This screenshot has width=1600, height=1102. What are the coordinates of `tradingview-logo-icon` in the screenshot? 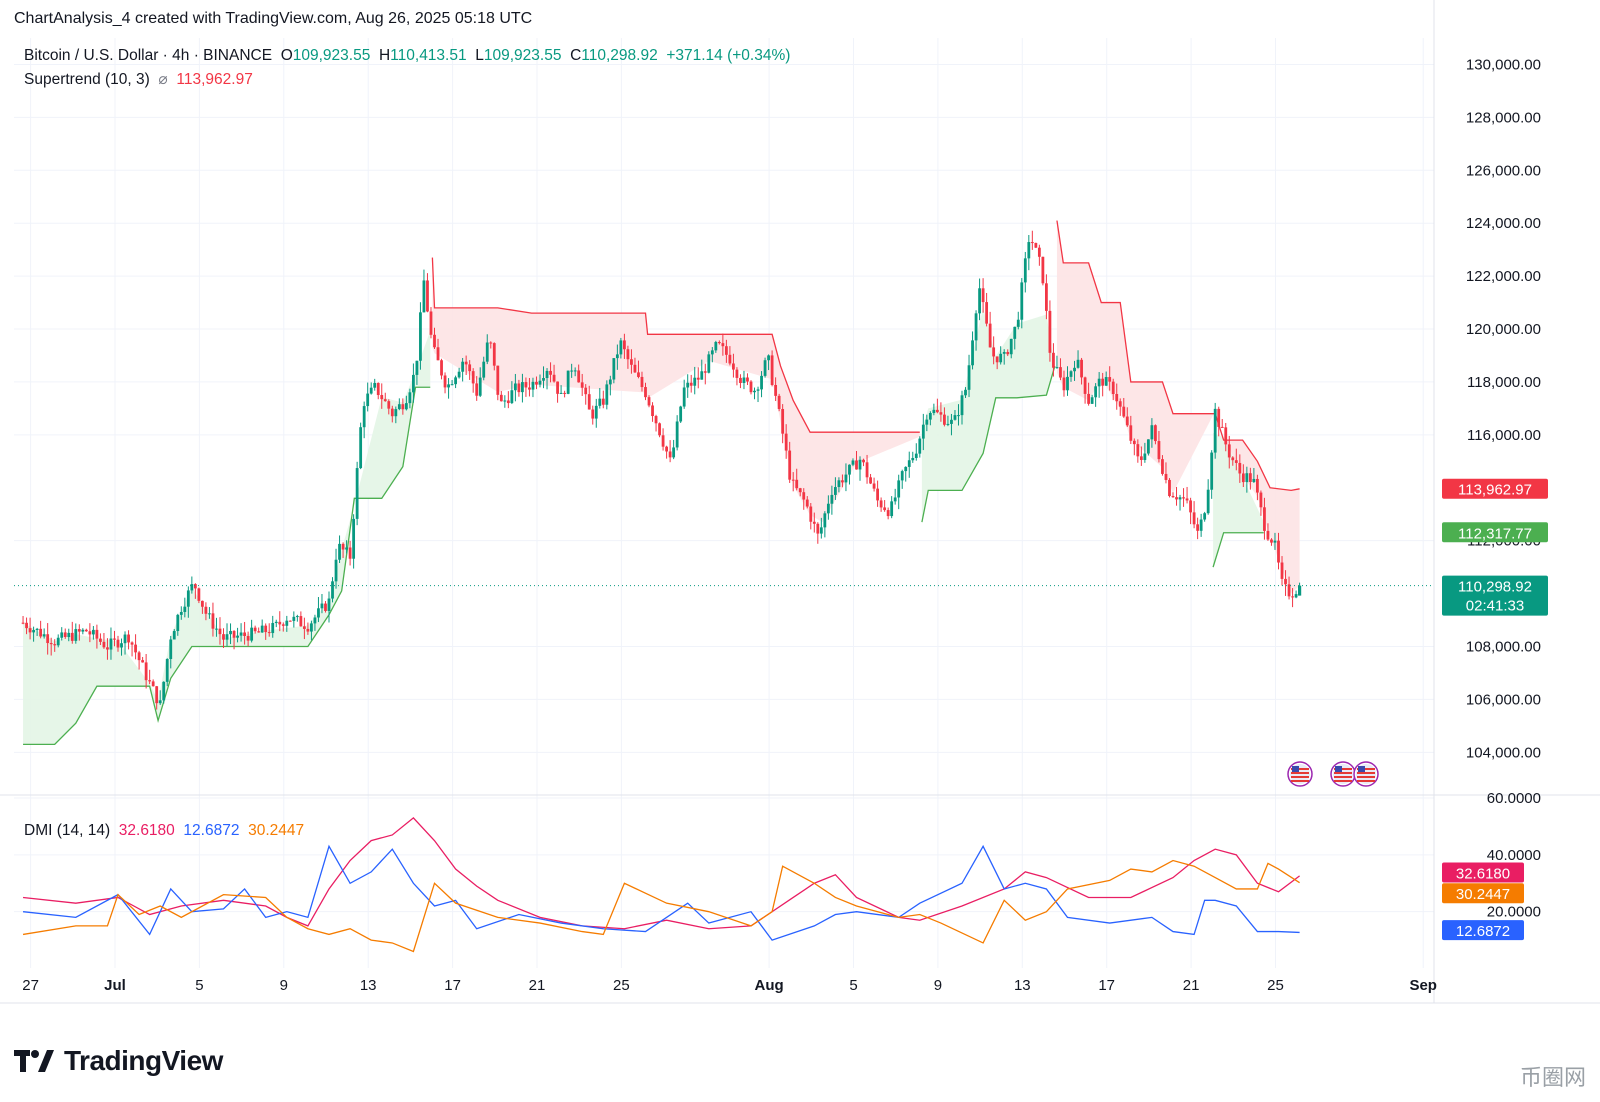 It's located at (34, 1061).